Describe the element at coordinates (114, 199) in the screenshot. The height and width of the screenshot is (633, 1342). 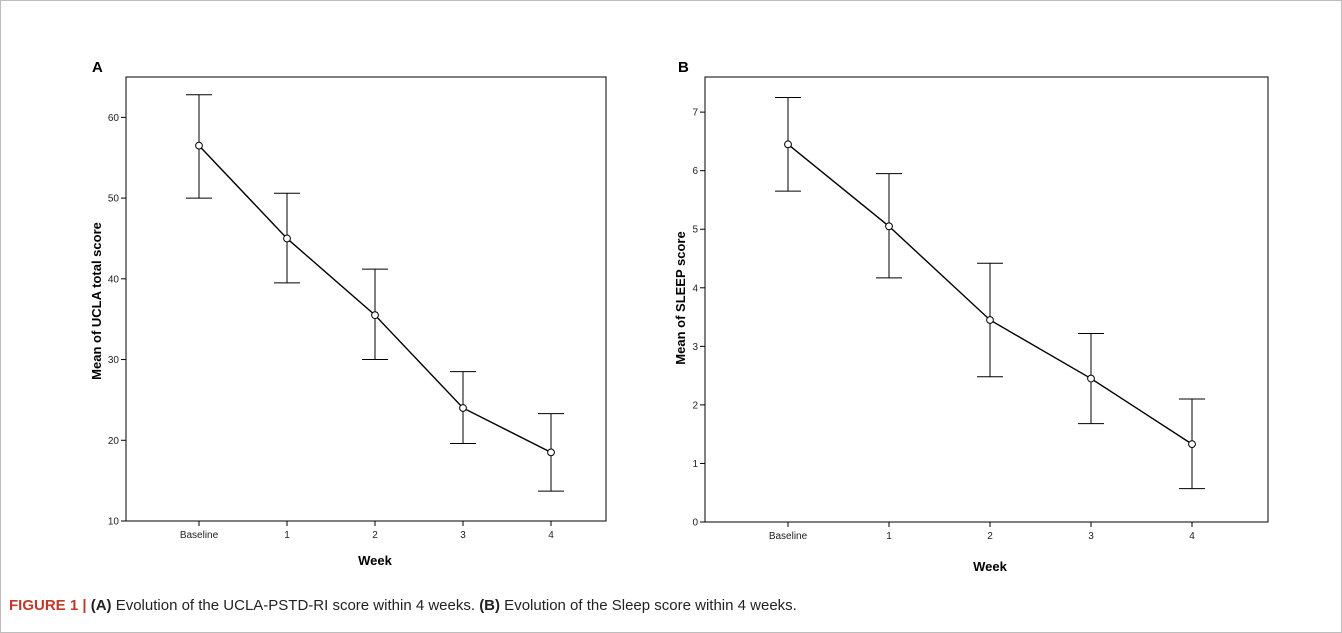
I see `panel-a-y-tick-label: 50` at that location.